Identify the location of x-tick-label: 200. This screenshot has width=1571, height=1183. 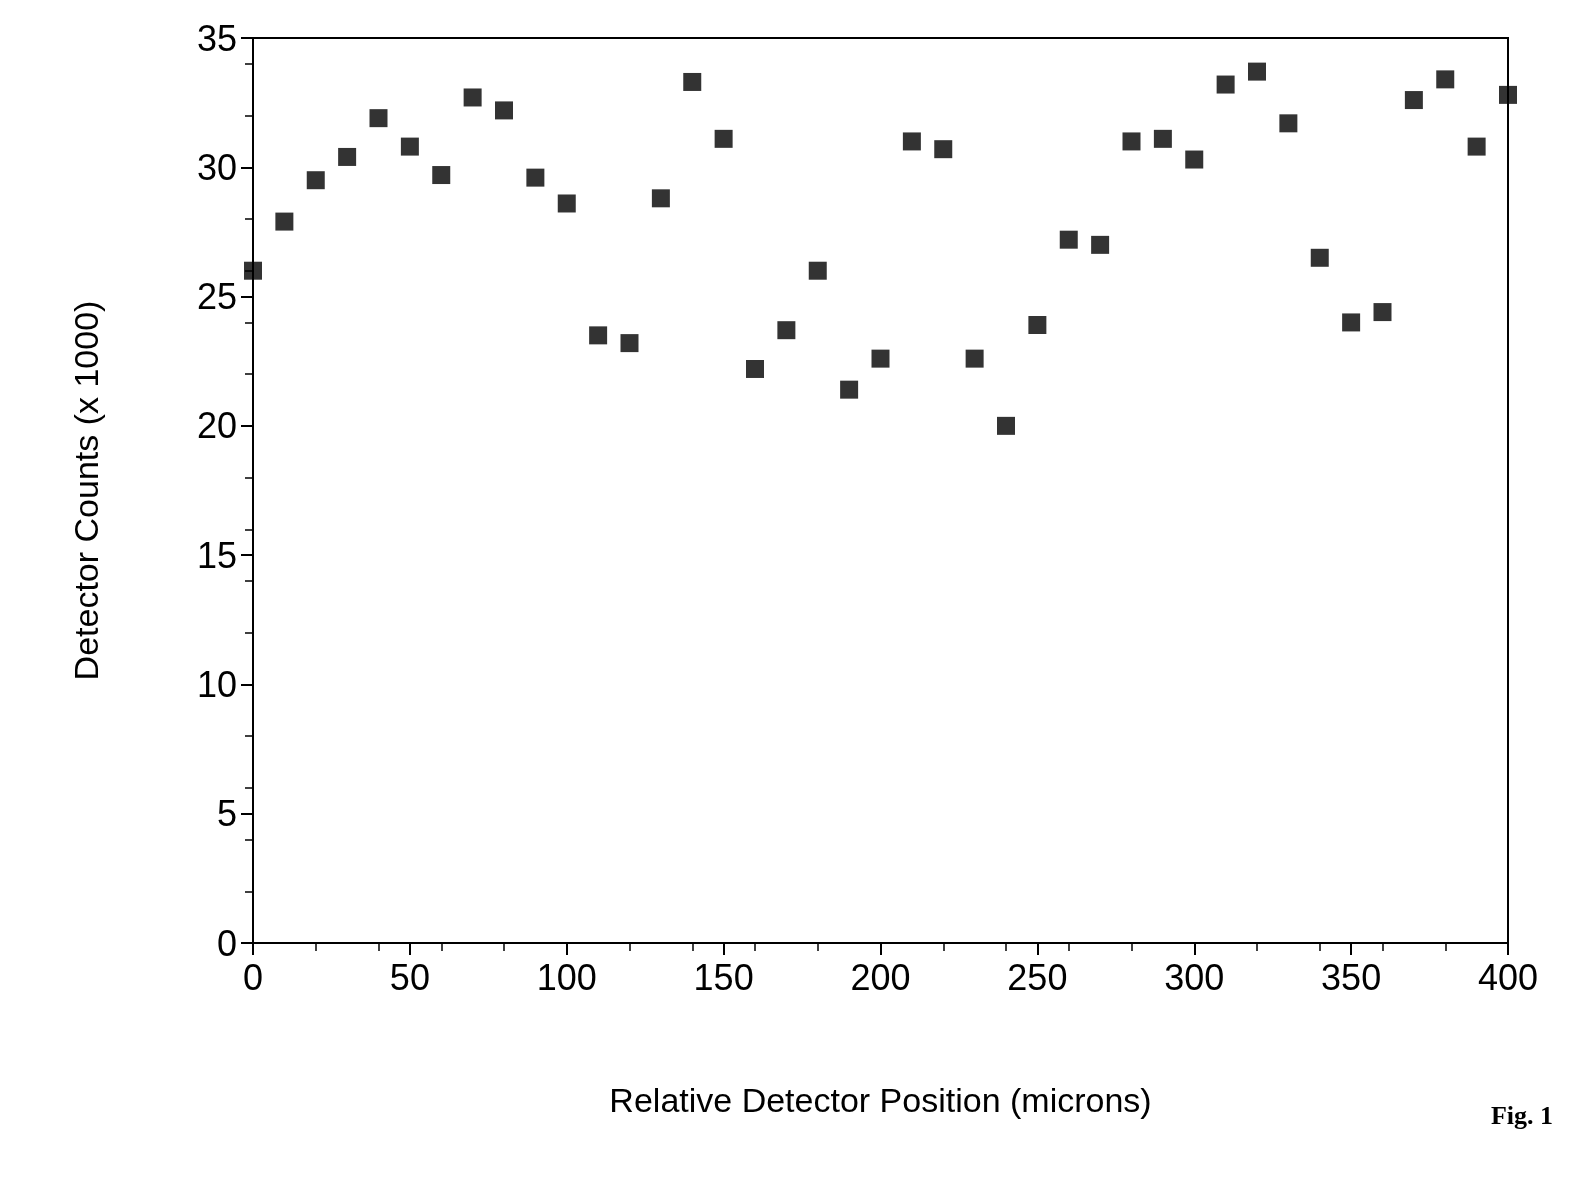
(880, 977).